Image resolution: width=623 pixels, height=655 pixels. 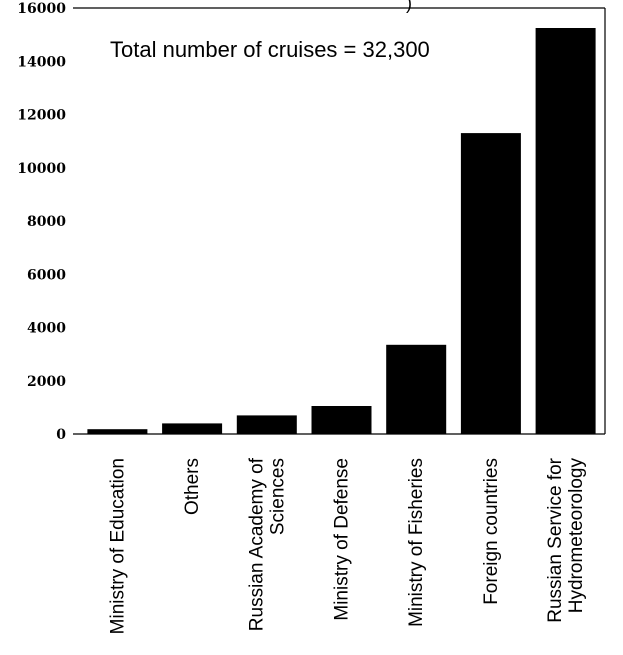 I want to click on x-category-label: Others, so click(x=192, y=486).